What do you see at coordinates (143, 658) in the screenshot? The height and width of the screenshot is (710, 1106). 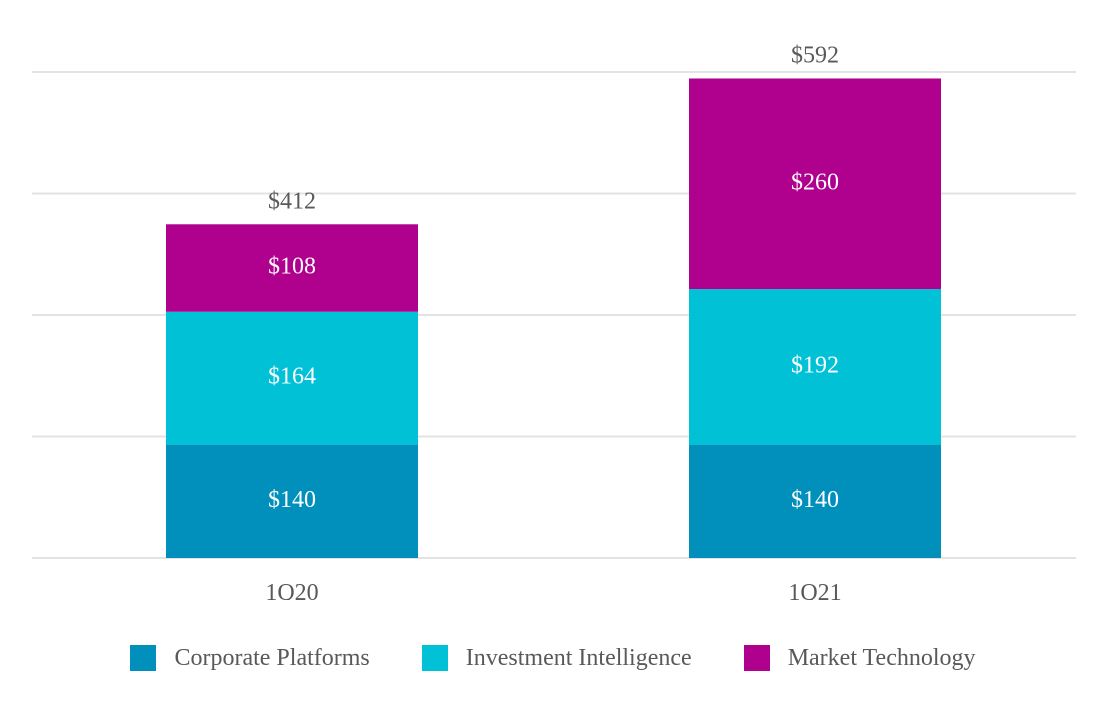 I see `legend-swatch-corporate-platforms` at bounding box center [143, 658].